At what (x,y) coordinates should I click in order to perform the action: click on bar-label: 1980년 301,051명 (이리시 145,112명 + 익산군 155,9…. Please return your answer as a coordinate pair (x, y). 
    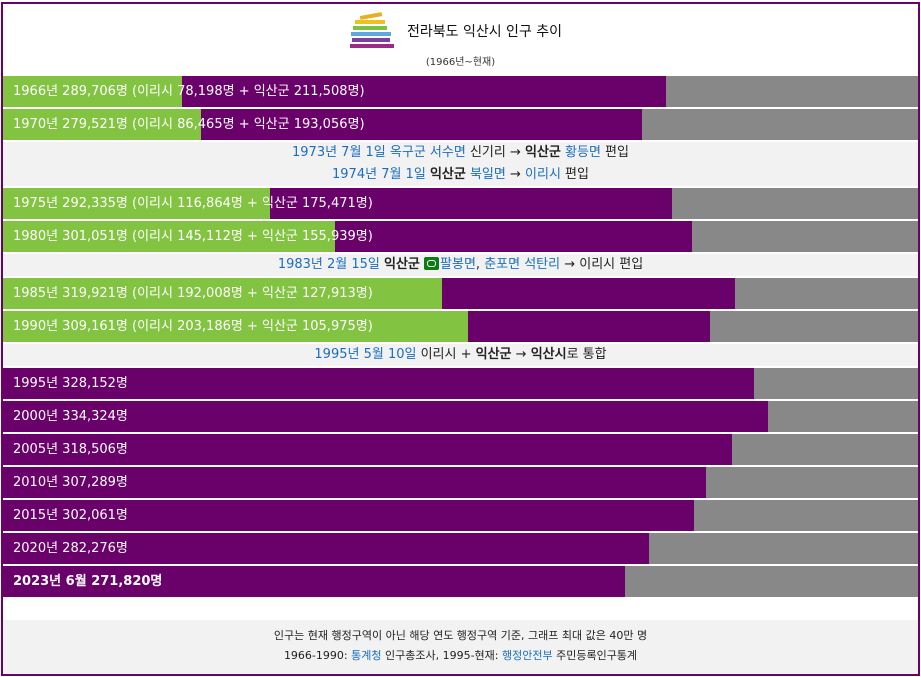
    Looking at the image, I should click on (193, 236).